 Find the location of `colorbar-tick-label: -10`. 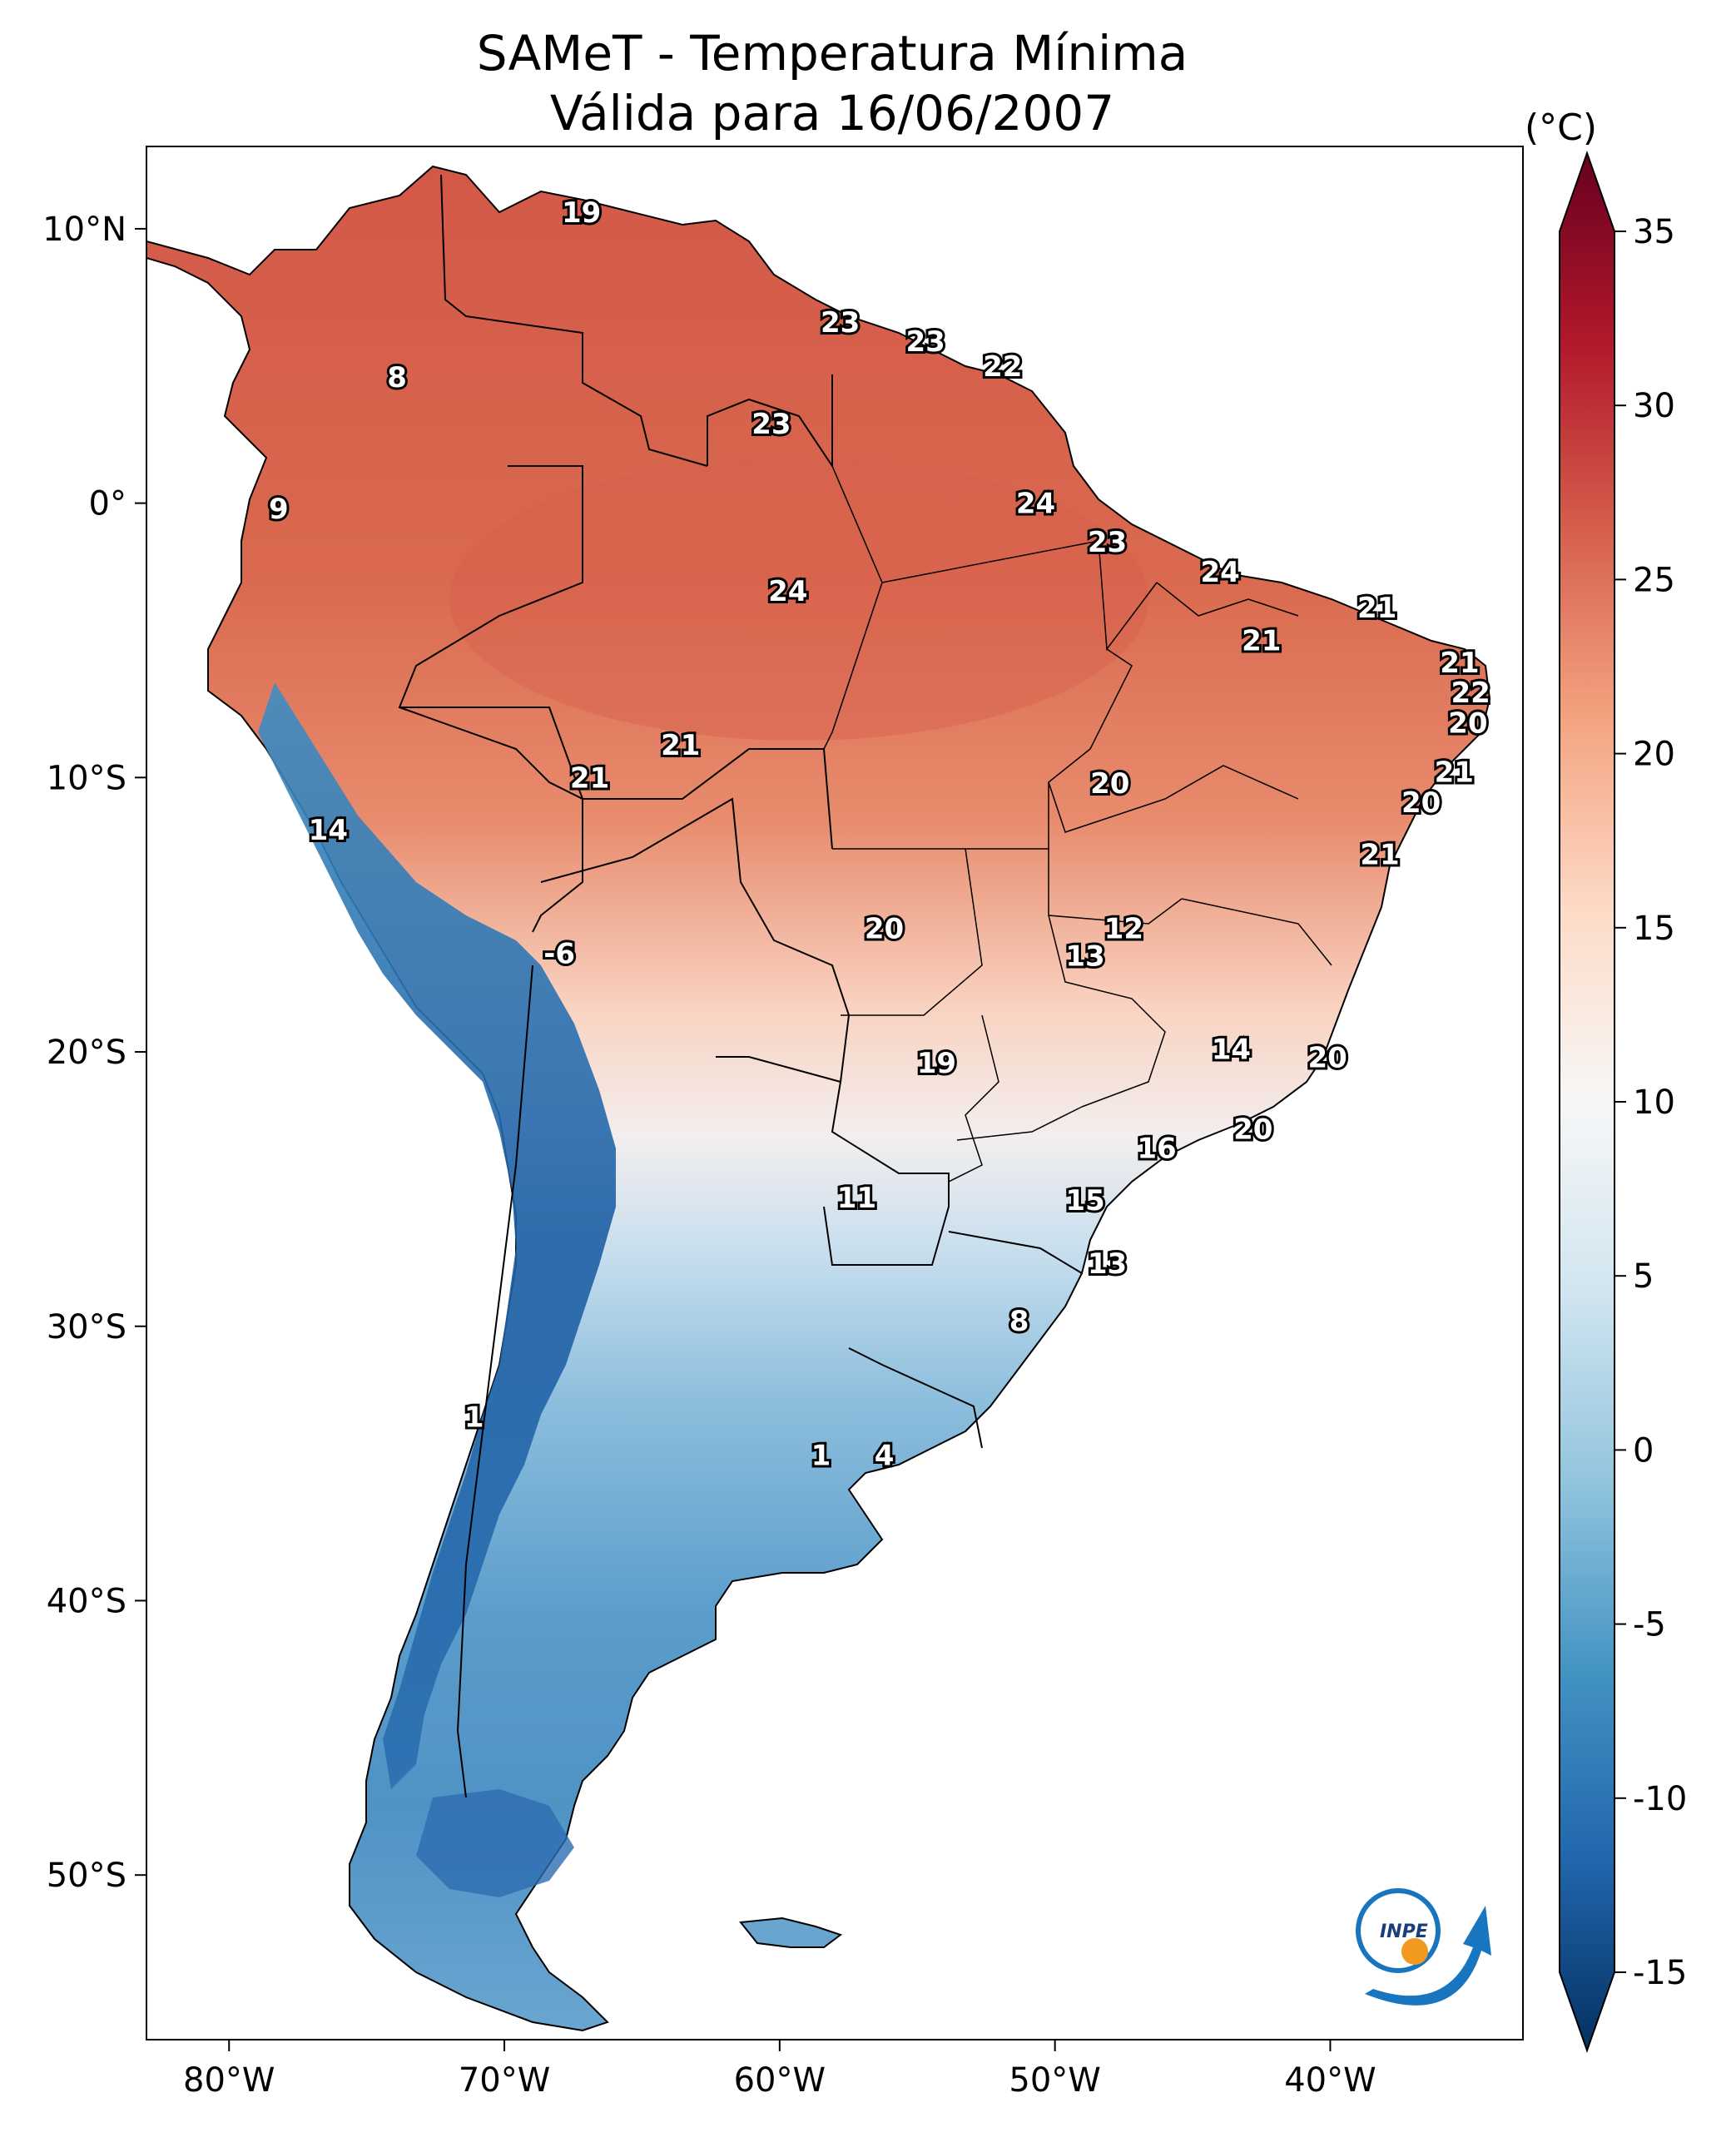

colorbar-tick-label: -10 is located at coordinates (1660, 1799).